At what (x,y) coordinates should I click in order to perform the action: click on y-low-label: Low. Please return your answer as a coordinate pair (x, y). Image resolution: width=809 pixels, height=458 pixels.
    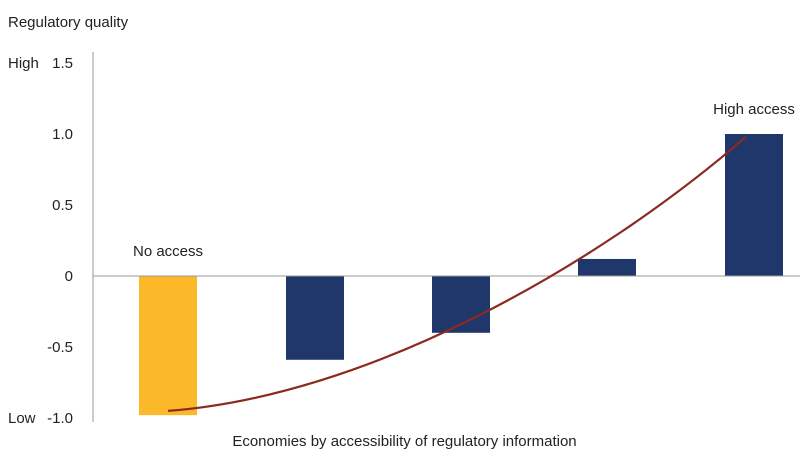
    Looking at the image, I should click on (22, 418).